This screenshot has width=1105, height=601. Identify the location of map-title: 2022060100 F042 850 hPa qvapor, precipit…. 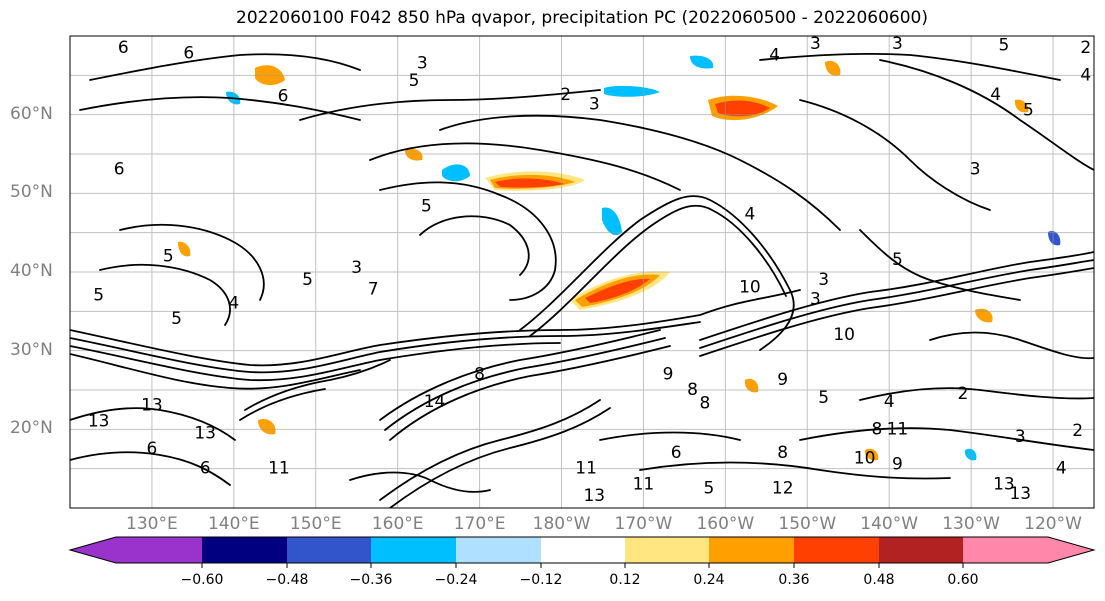
(582, 18).